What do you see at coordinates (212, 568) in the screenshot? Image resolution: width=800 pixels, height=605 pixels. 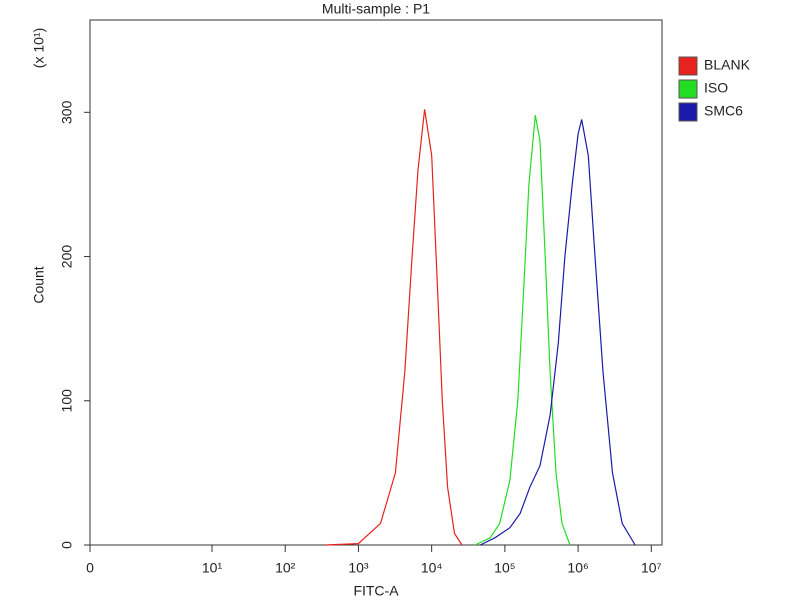 I see `x-tick-label: 10¹` at bounding box center [212, 568].